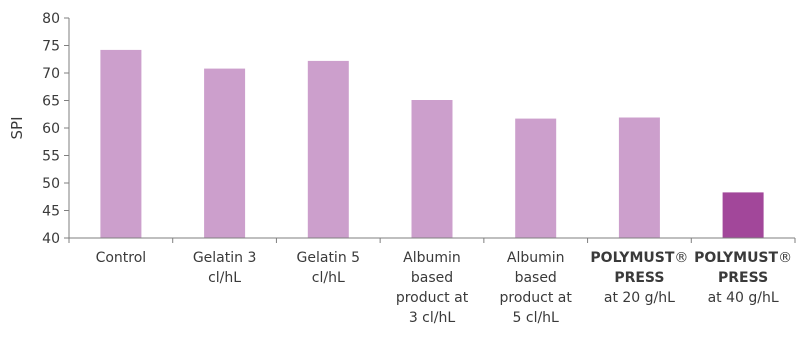 This screenshot has height=338, width=797. I want to click on y-tick-labels: 40 45 50 55 60 65 70 75 80, so click(51, 129).